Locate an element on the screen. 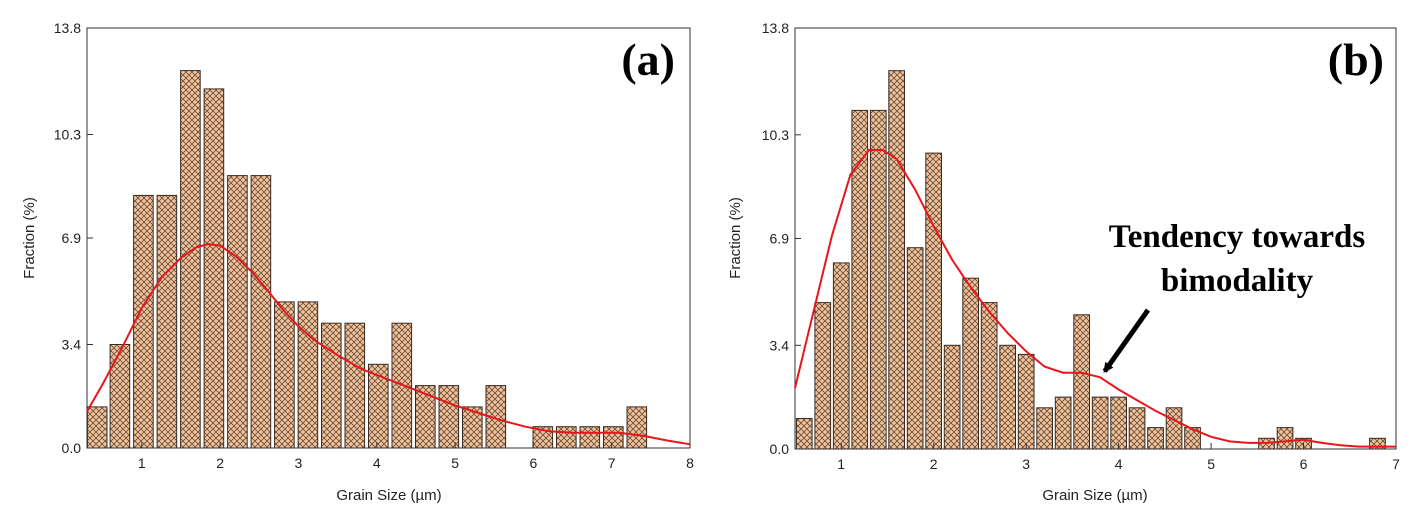  chart-b-panel-label: (b) is located at coordinates (1356, 59).